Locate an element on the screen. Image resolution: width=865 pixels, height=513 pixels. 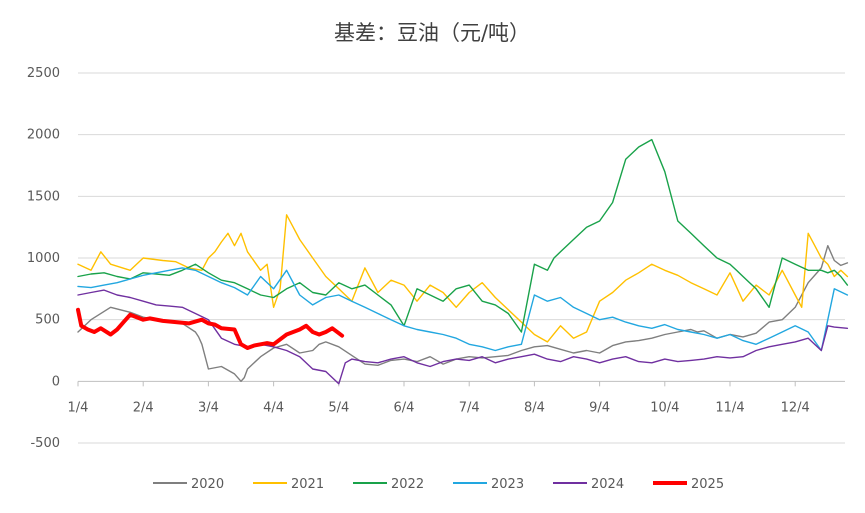
legend-label-2025: 2025 is located at coordinates (707, 484).